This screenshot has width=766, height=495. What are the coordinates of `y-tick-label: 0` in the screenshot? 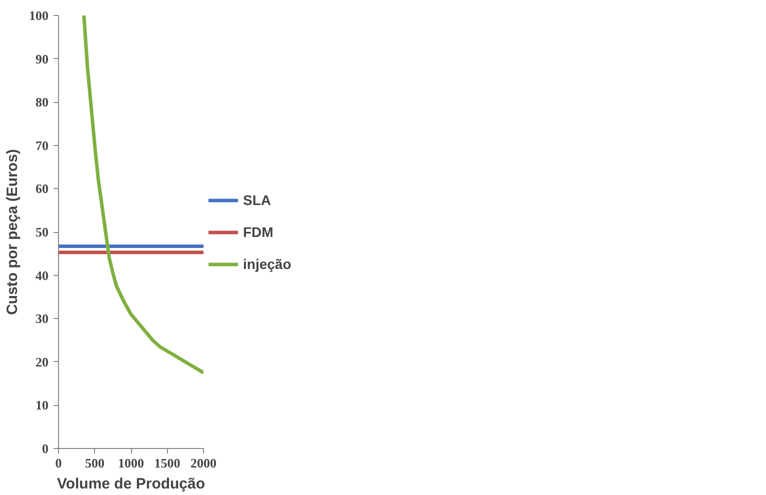 It's located at (45, 448).